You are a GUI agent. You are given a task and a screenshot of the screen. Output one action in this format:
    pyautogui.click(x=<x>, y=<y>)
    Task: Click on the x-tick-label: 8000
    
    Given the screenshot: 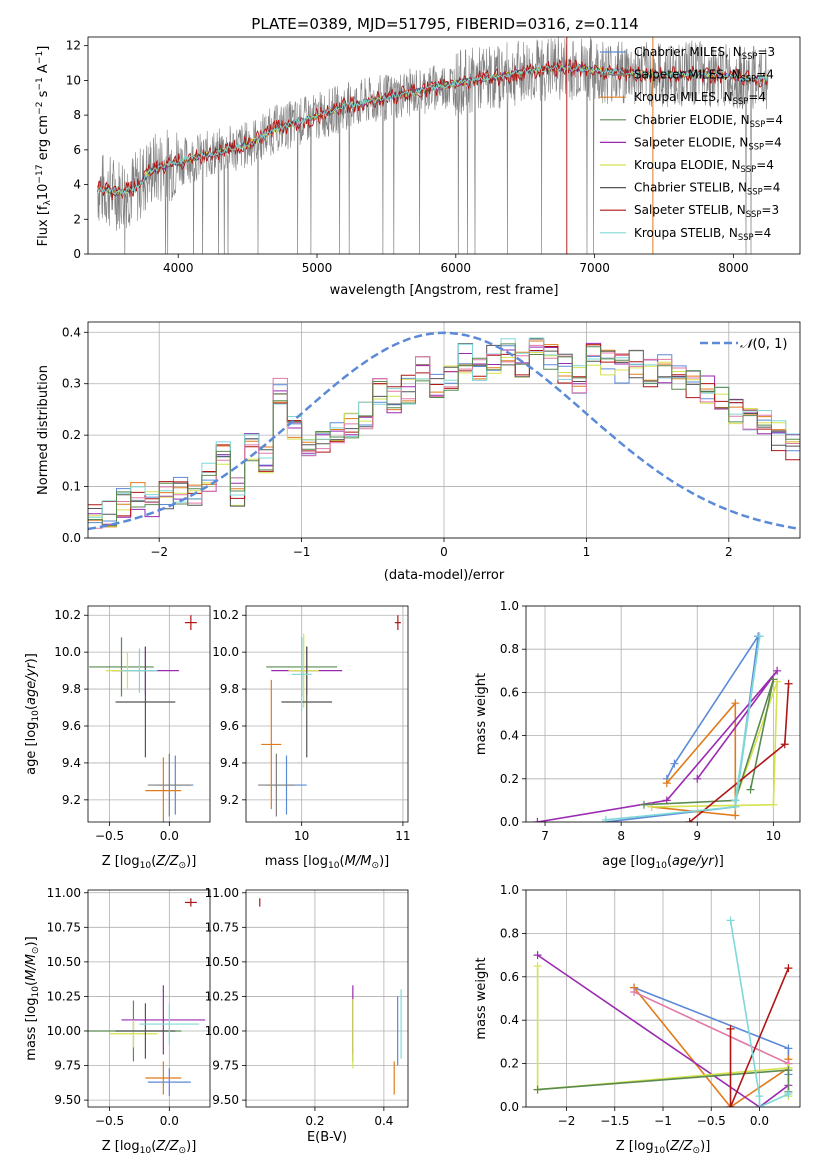 What is the action you would take?
    pyautogui.click(x=733, y=268)
    